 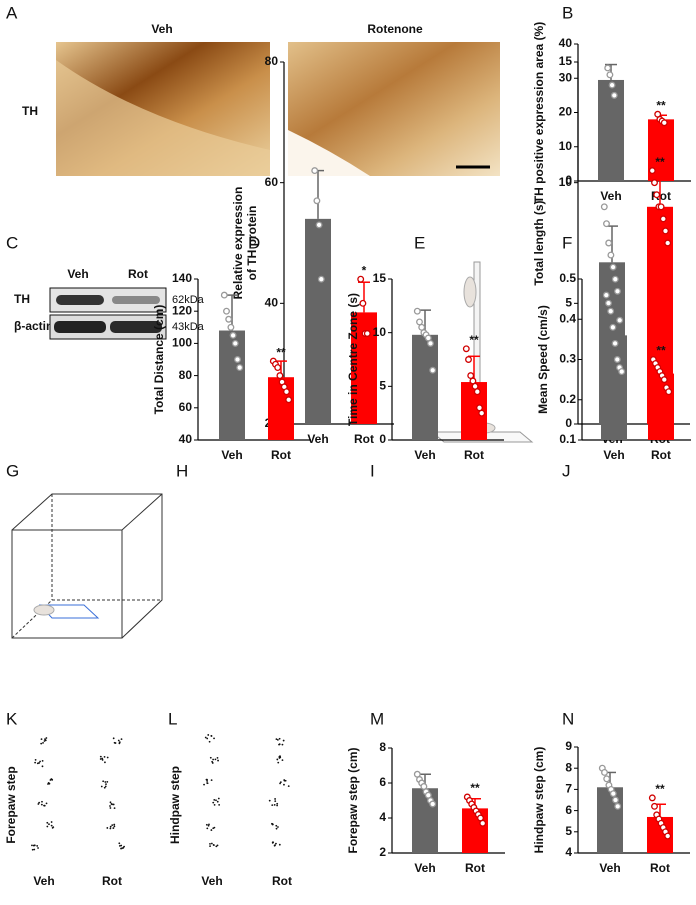 I want to click on y-tick-label: 15, so click(x=566, y=61).